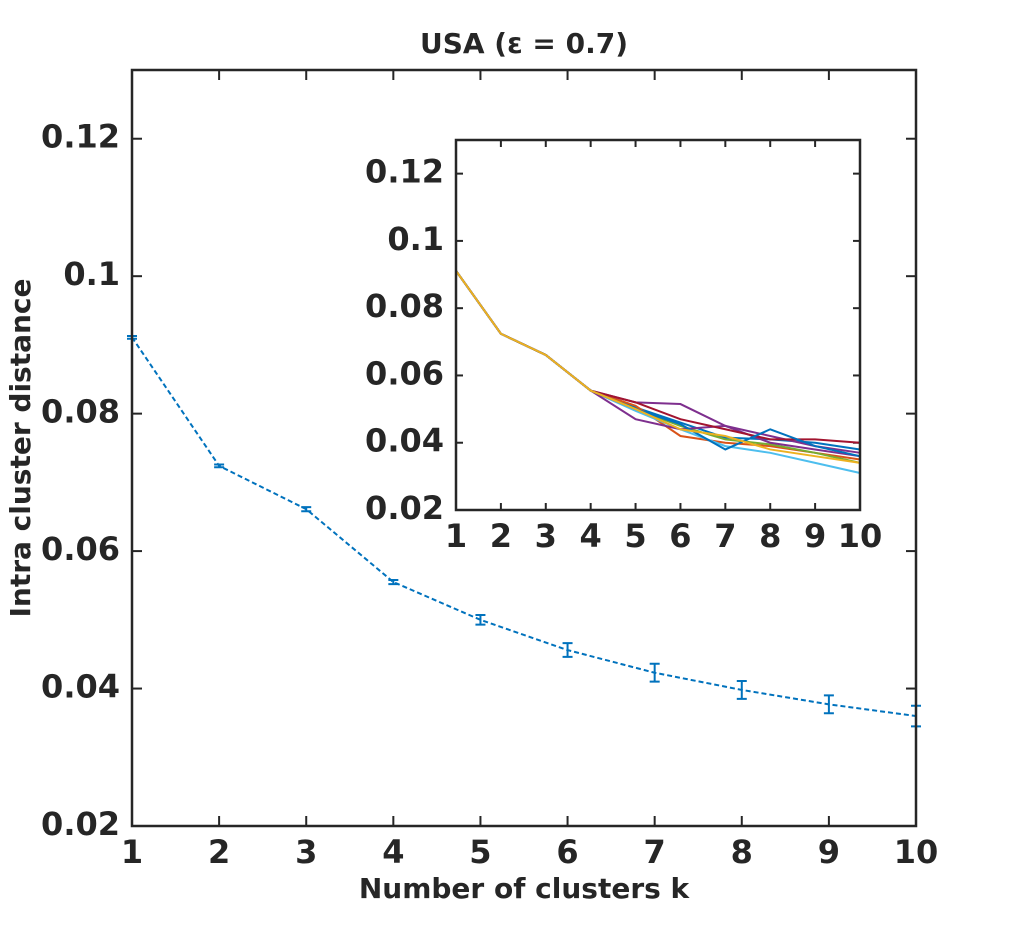 The height and width of the screenshot is (927, 1012). Describe the element at coordinates (524, 43) in the screenshot. I see `chart-title: USA (ε = 0.7)` at that location.